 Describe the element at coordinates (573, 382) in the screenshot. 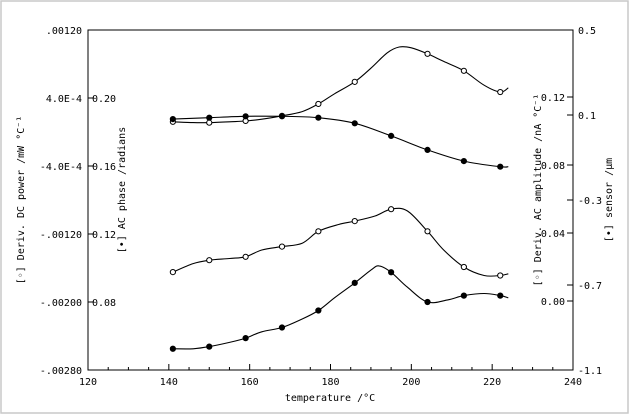

I see `x-tick-label: 240` at that location.